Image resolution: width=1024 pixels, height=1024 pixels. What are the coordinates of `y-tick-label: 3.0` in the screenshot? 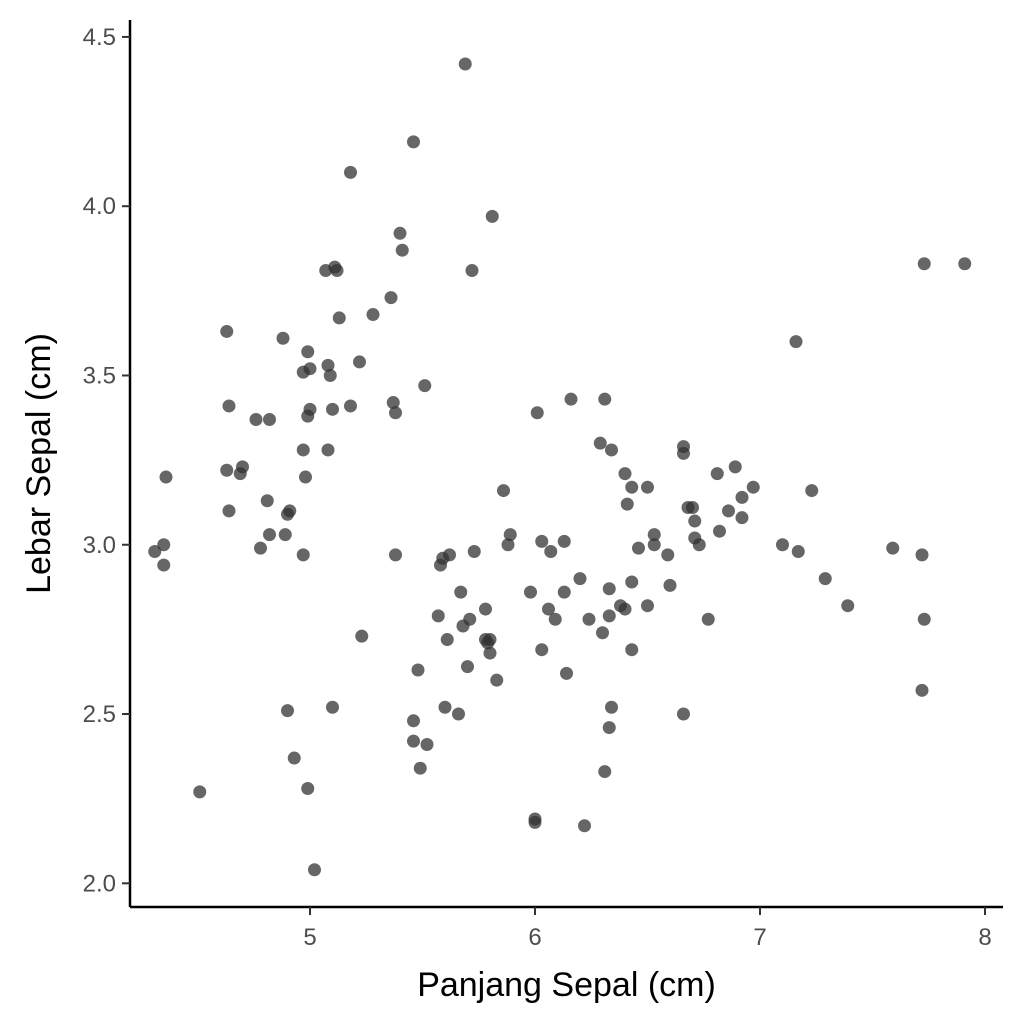 It's located at (99, 545).